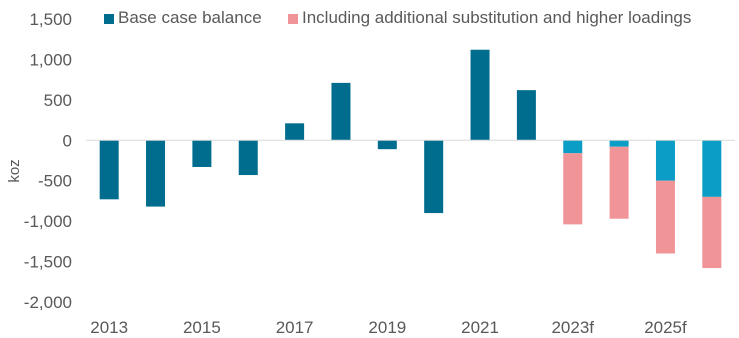 The height and width of the screenshot is (338, 739). What do you see at coordinates (109, 327) in the screenshot?
I see `x-tick-label: 2013` at bounding box center [109, 327].